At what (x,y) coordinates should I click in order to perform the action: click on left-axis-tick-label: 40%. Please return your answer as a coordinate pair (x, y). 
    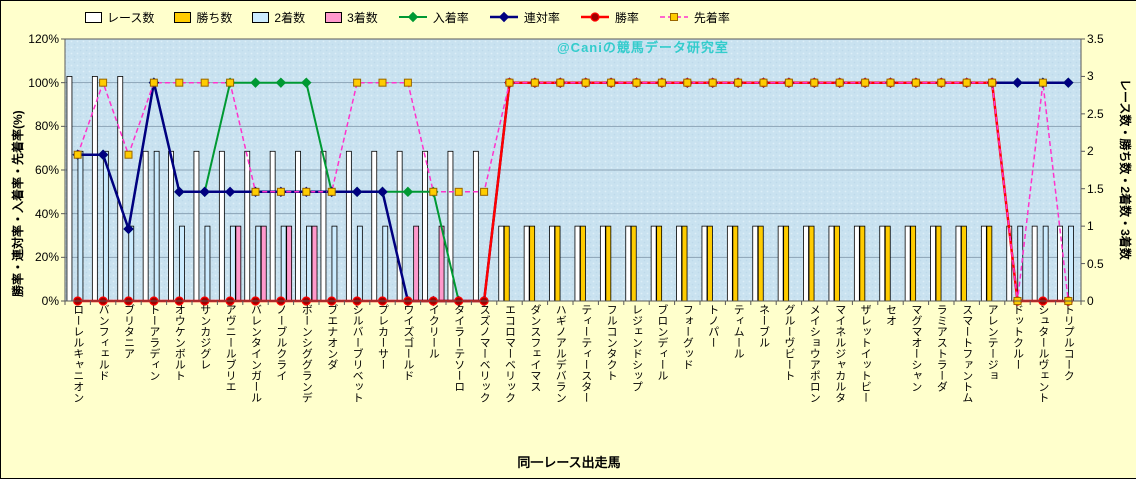
    Looking at the image, I should click on (46, 213).